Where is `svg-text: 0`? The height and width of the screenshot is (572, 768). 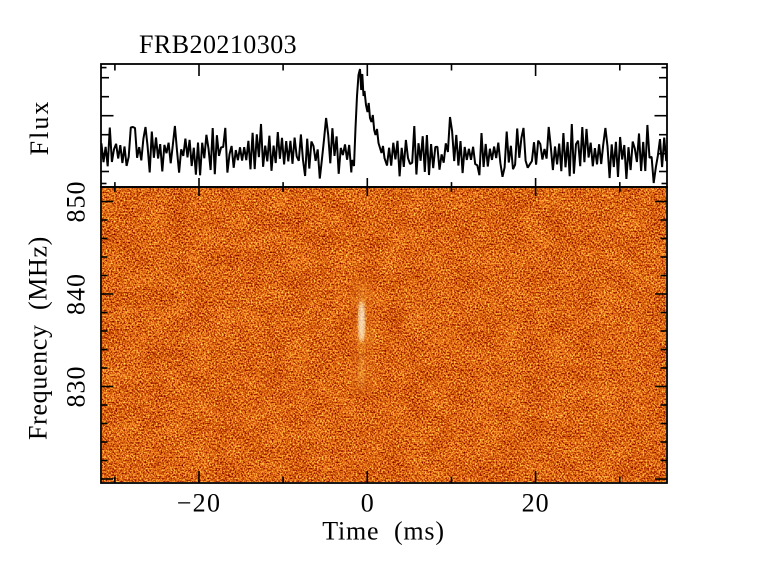 svg-text: 0 is located at coordinates (367, 503).